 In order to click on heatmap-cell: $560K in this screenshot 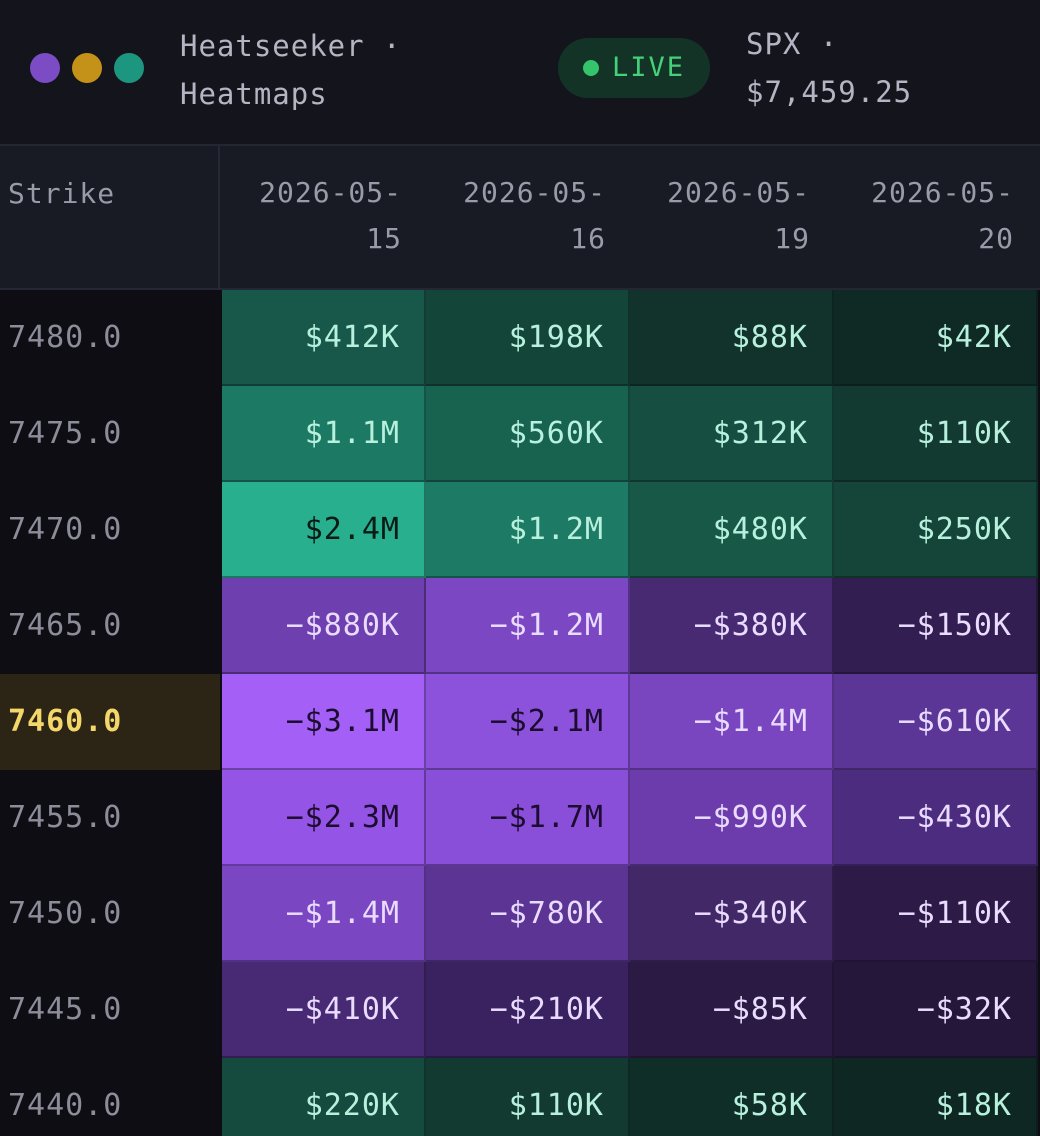, I will do `click(528, 434)`.